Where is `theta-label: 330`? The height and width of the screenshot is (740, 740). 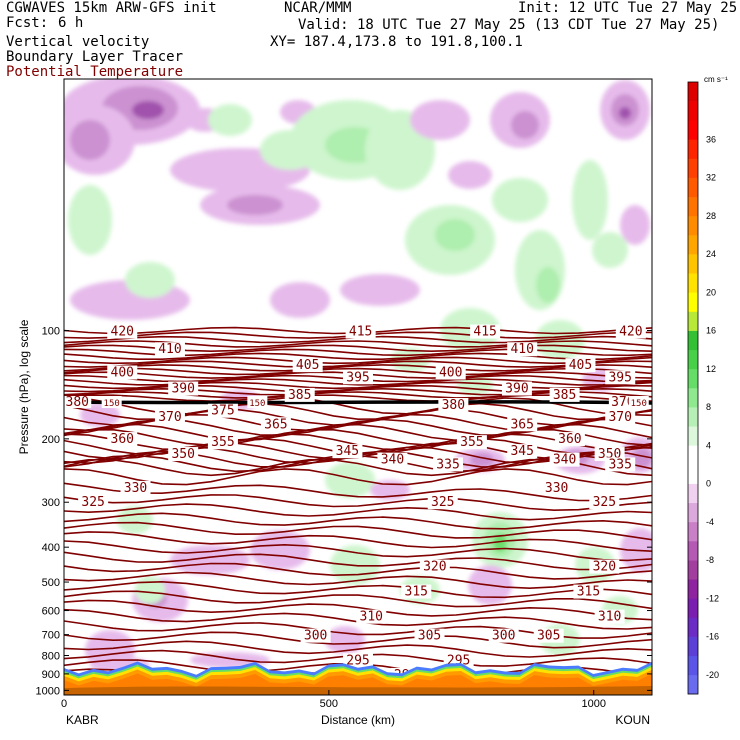 theta-label: 330 is located at coordinates (135, 488).